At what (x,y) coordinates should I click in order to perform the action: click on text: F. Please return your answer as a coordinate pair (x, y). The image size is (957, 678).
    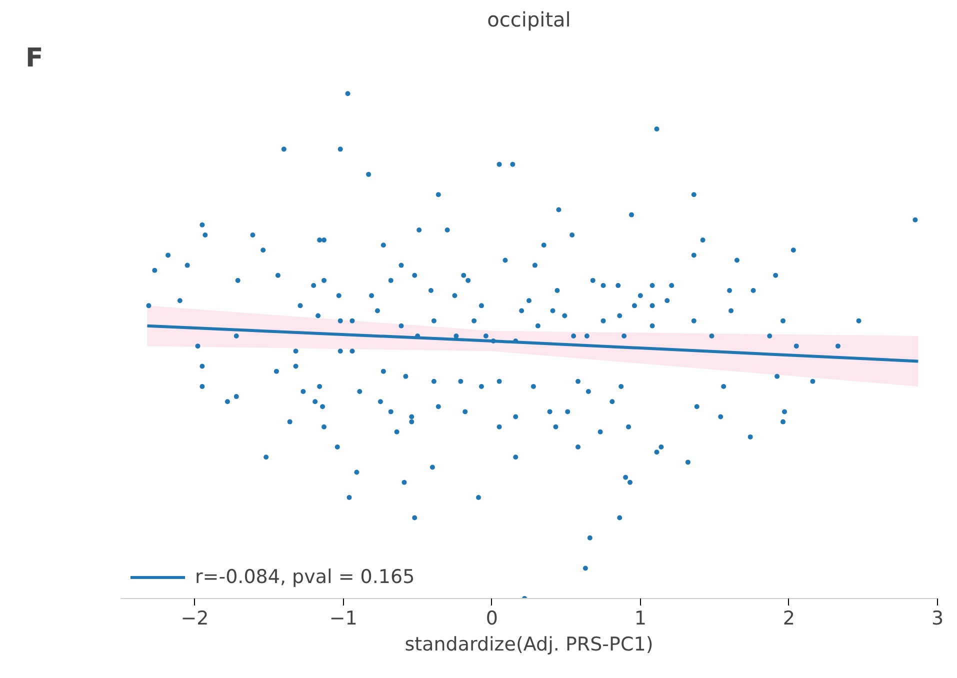
    Looking at the image, I should click on (35, 59).